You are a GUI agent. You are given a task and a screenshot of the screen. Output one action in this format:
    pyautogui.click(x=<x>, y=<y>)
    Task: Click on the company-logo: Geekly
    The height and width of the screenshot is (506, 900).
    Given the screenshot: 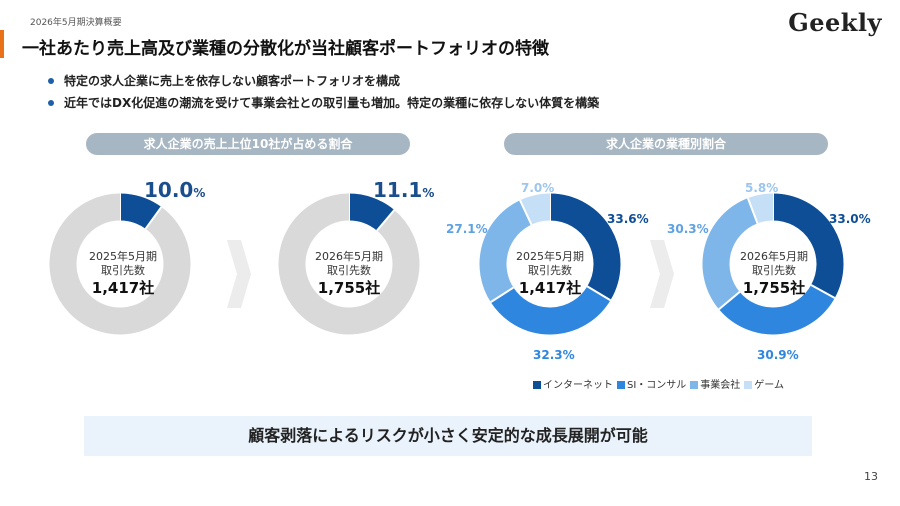 What is the action you would take?
    pyautogui.click(x=835, y=22)
    